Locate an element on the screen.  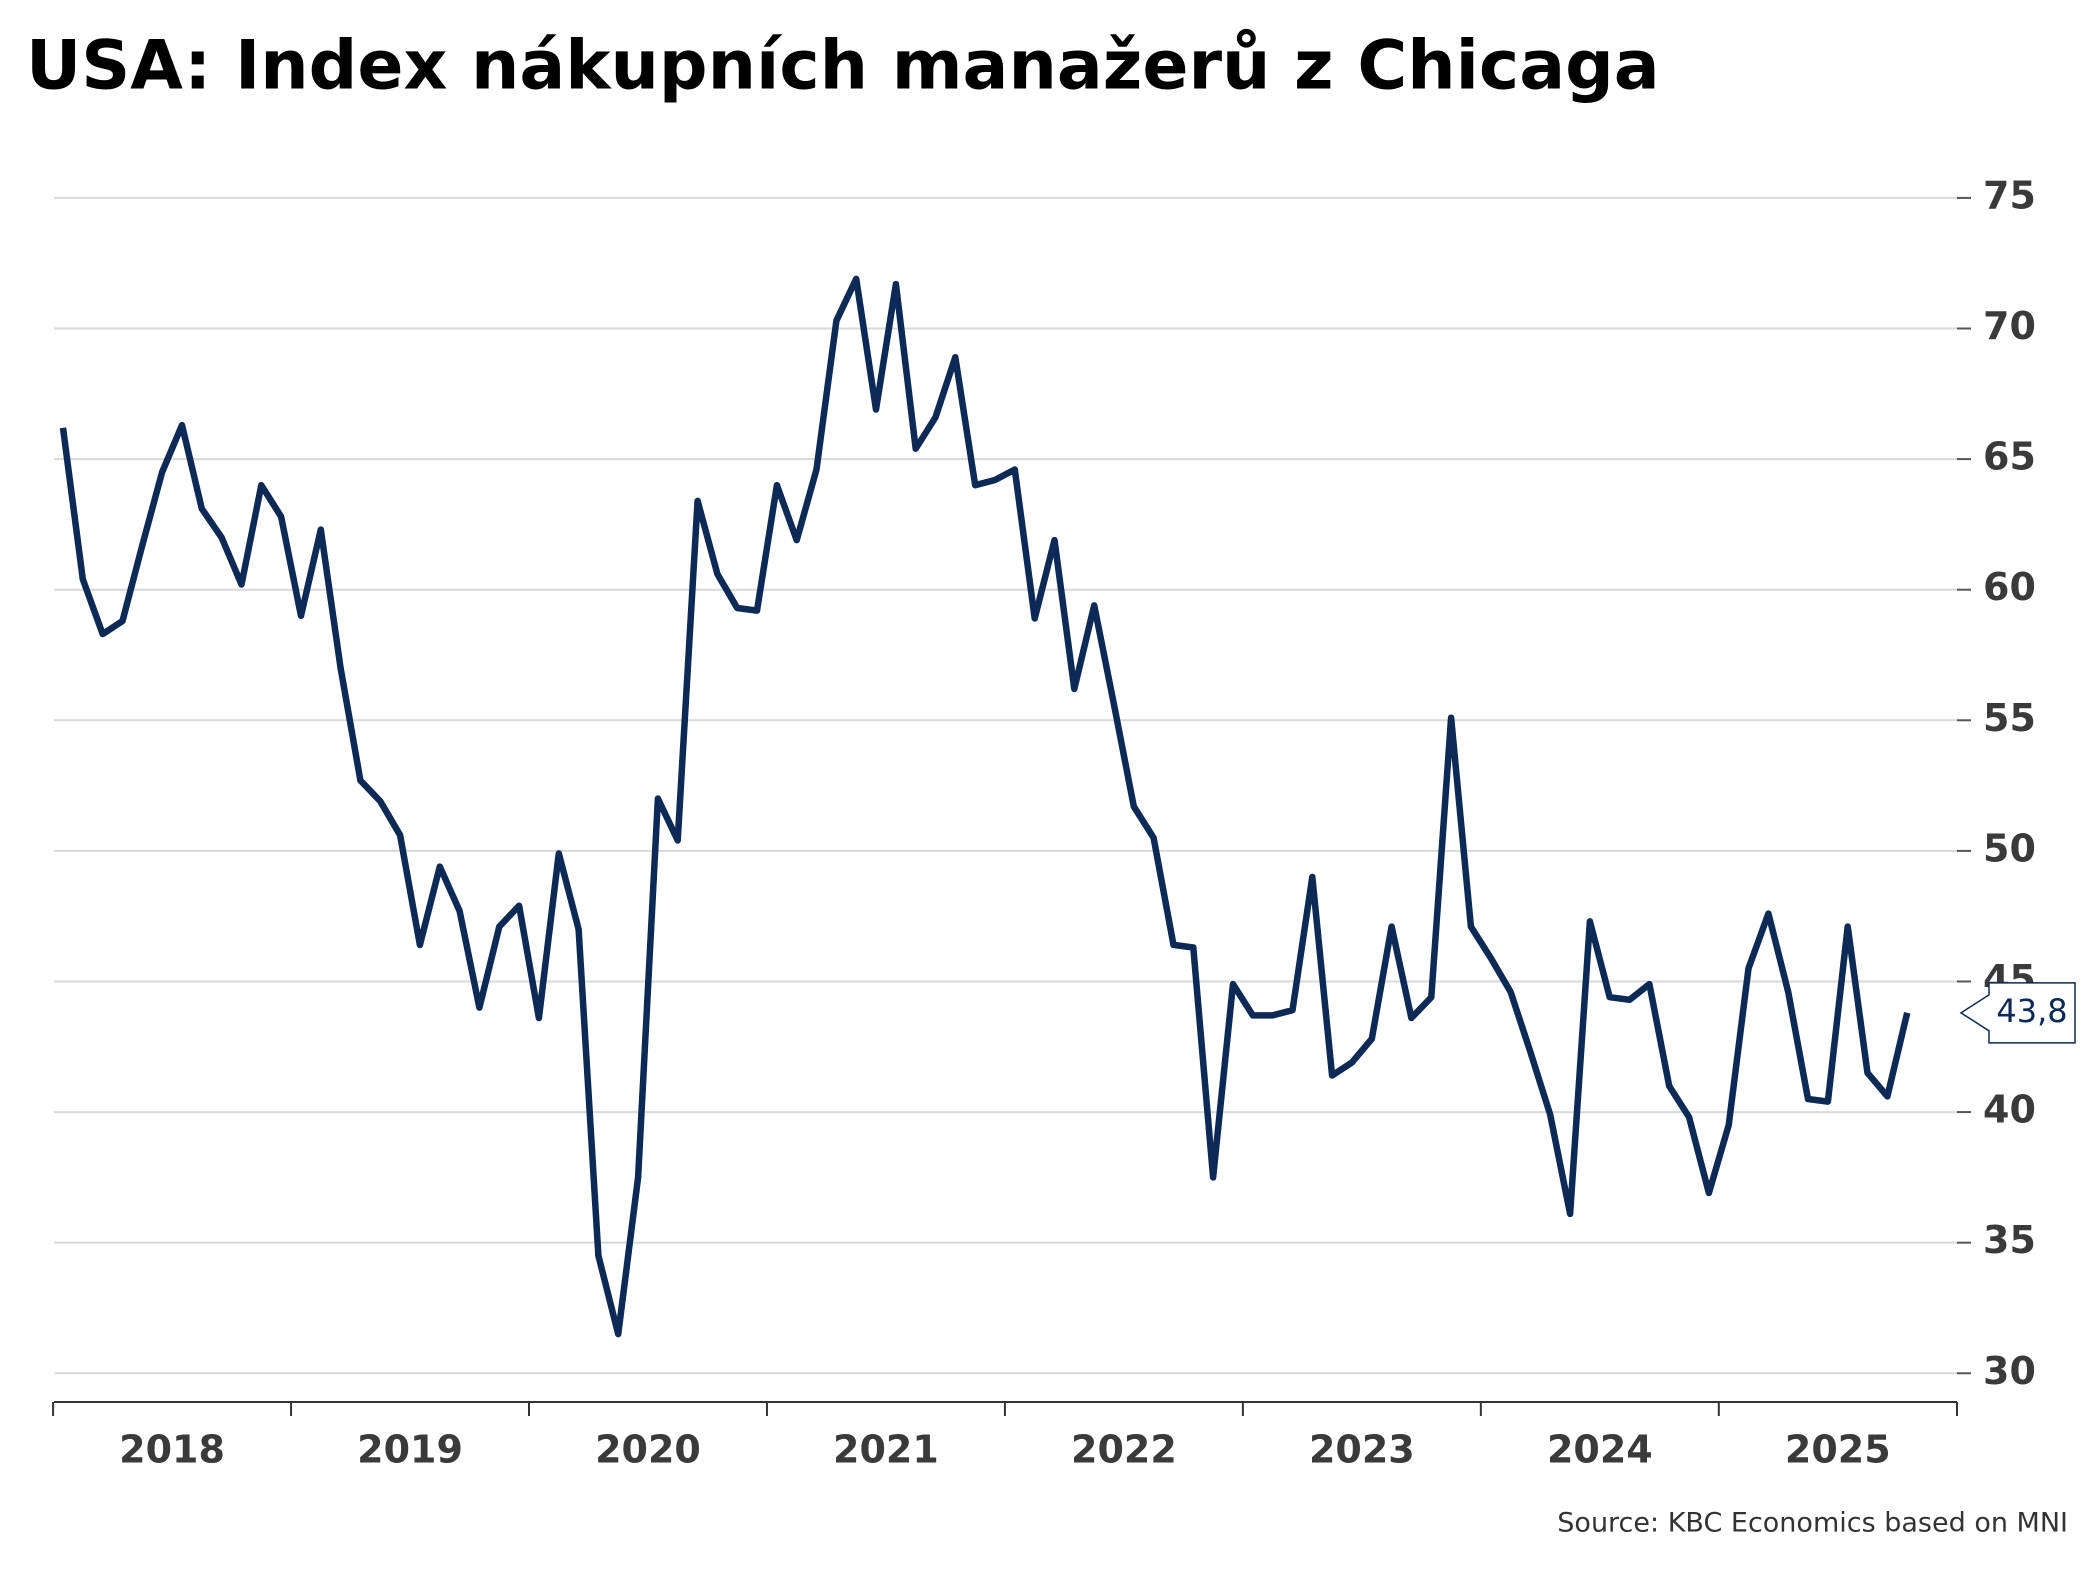
x-tick-label: 2025 is located at coordinates (1838, 1450).